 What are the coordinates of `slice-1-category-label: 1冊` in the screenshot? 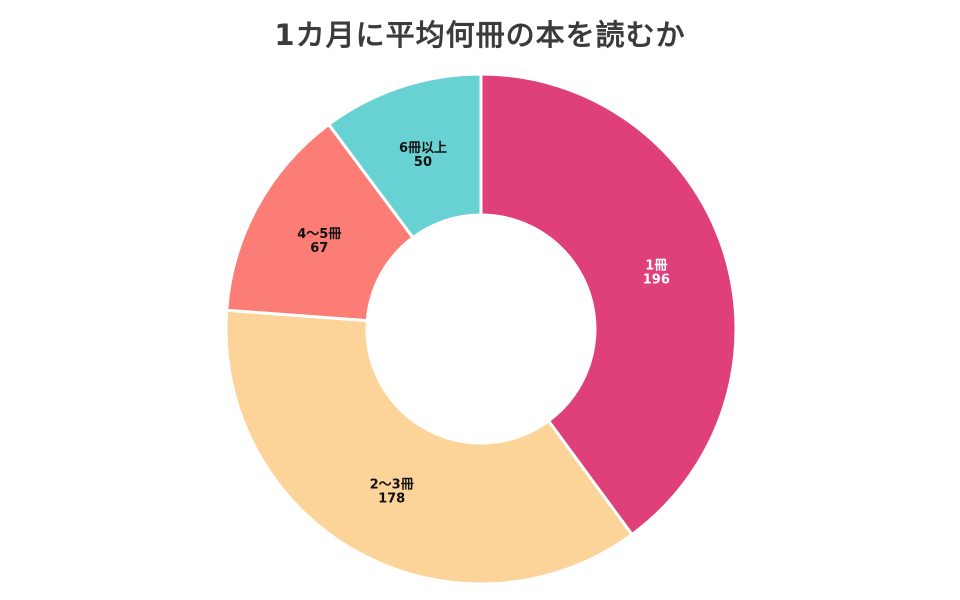 It's located at (656, 266).